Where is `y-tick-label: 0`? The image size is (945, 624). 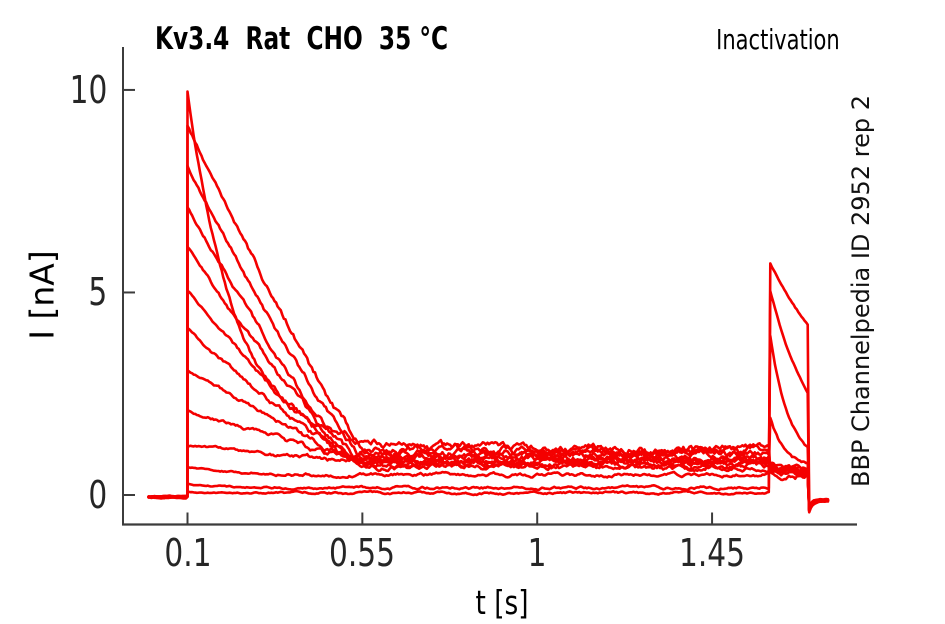
y-tick-label: 0 is located at coordinates (97, 494).